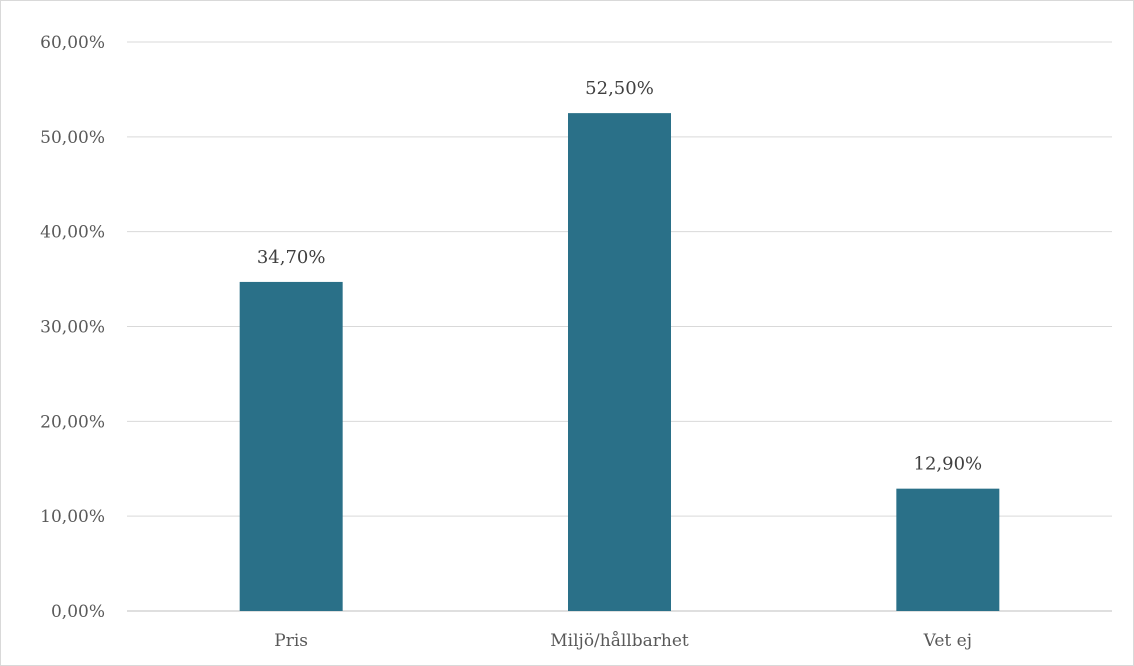 This screenshot has width=1134, height=666. Describe the element at coordinates (78, 612) in the screenshot. I see `y-tick-label: 0,00%` at that location.